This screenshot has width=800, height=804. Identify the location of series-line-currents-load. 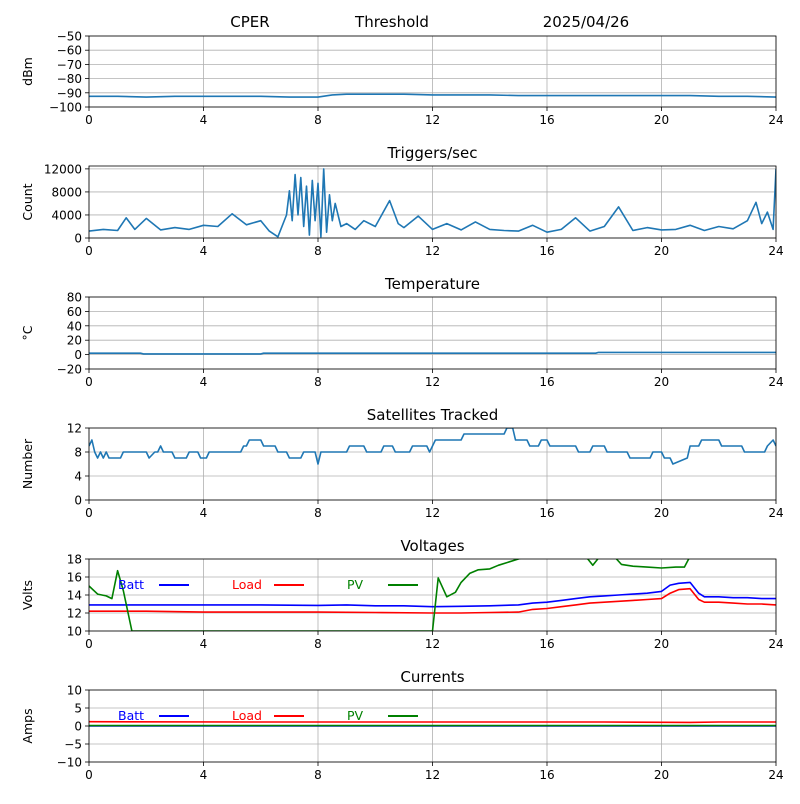
(432, 722).